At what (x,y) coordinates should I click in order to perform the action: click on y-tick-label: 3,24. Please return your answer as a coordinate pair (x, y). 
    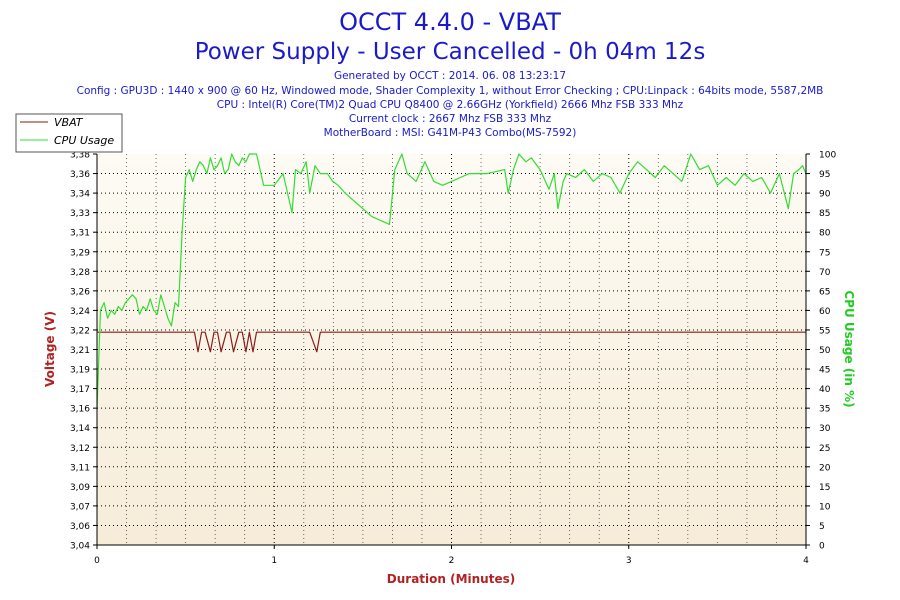
    Looking at the image, I should click on (80, 312).